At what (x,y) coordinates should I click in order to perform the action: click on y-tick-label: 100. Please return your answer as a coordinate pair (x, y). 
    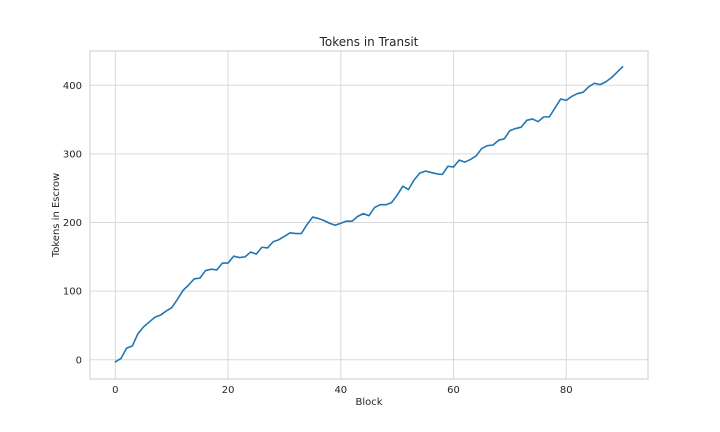
    Looking at the image, I should click on (72, 292).